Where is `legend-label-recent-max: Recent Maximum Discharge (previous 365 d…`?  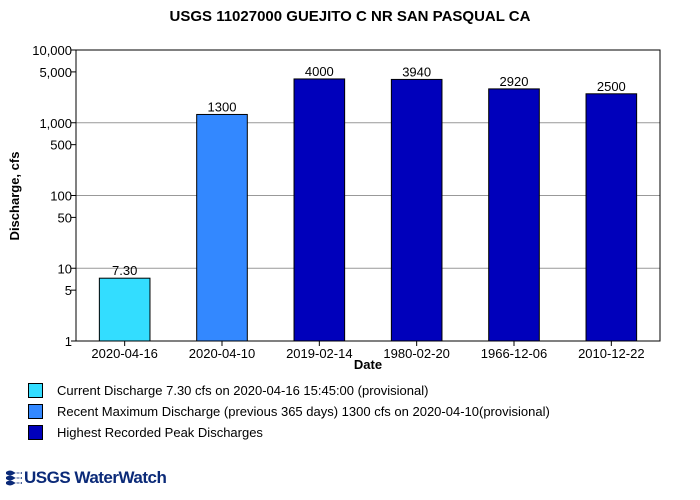 legend-label-recent-max: Recent Maximum Discharge (previous 365 d… is located at coordinates (303, 411).